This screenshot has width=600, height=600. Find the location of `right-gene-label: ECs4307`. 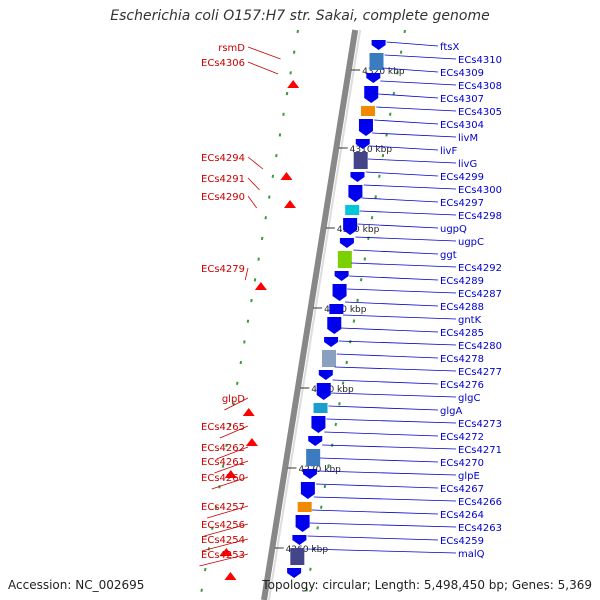

right-gene-label: ECs4307 is located at coordinates (462, 99).